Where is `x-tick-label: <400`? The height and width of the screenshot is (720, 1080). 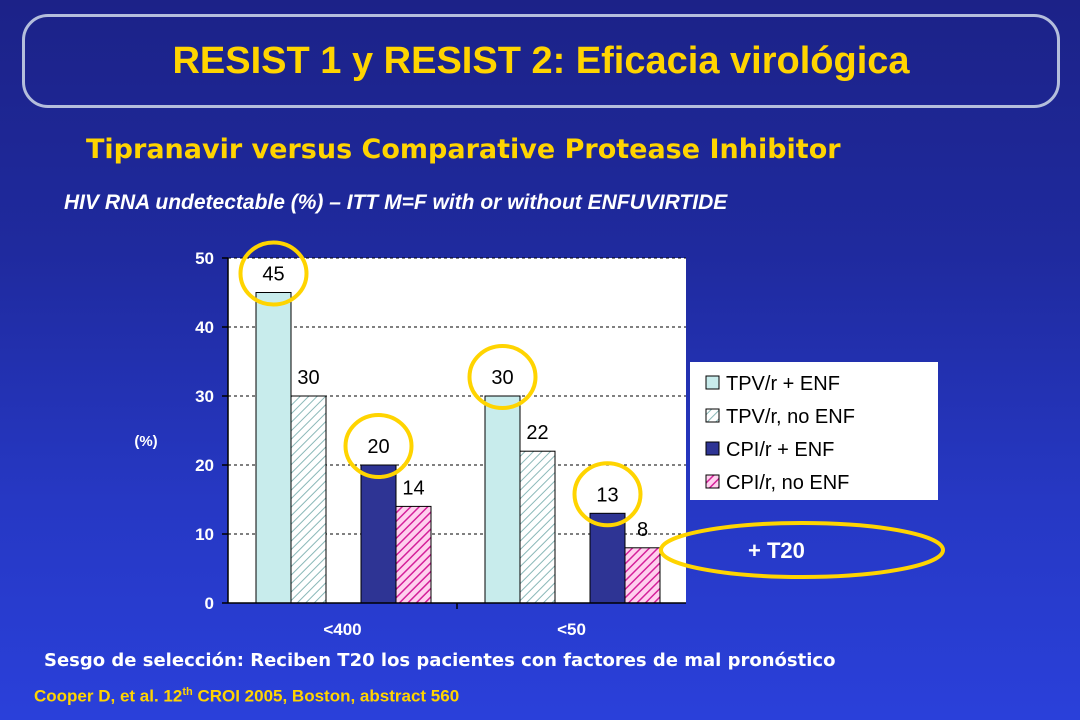 x-tick-label: <400 is located at coordinates (342, 629).